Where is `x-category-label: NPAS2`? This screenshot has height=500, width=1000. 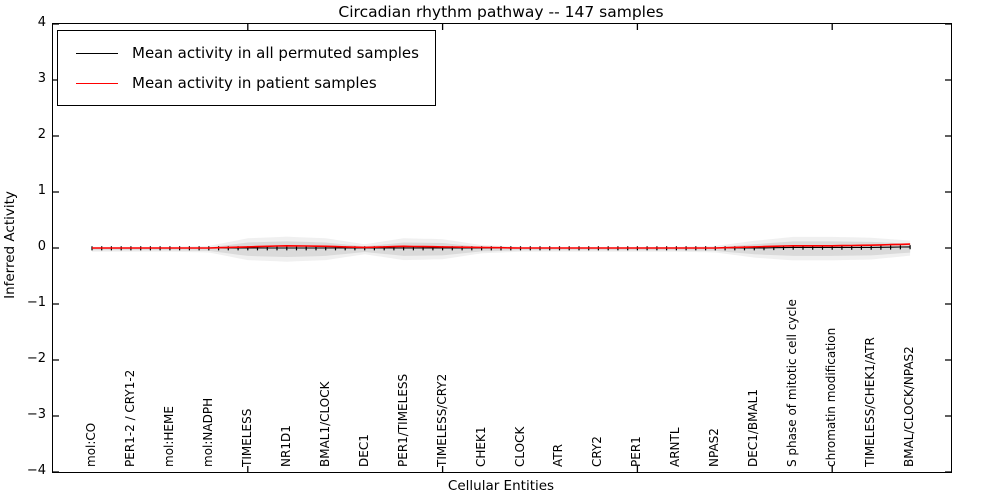 x-category-label: NPAS2 is located at coordinates (714, 447).